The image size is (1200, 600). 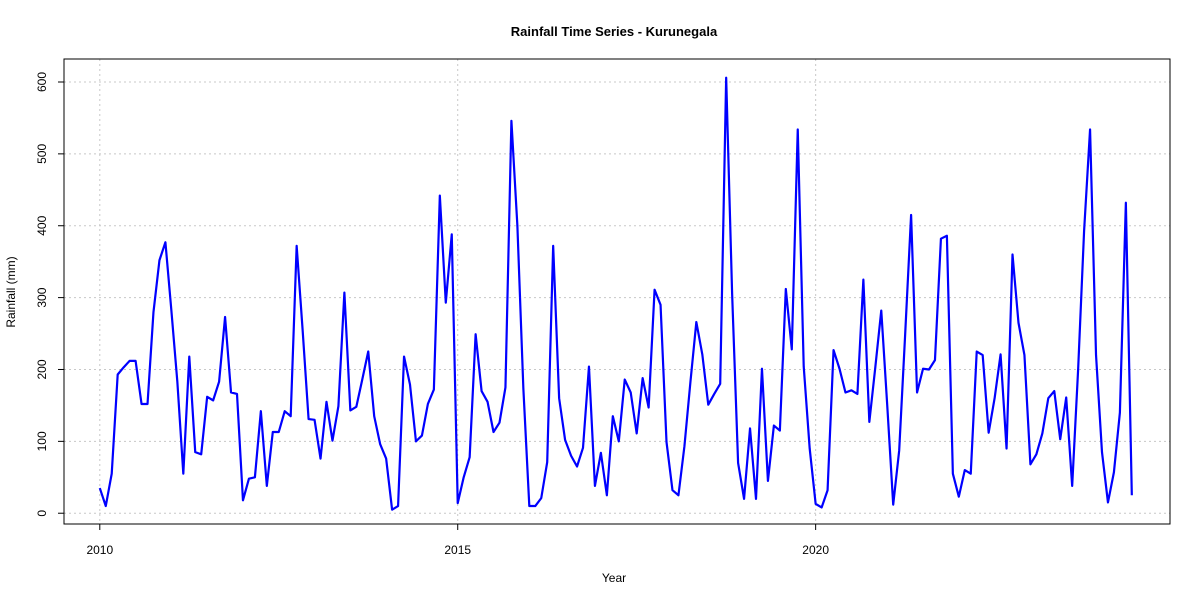 What do you see at coordinates (42, 513) in the screenshot?
I see `y-tick-label: 0` at bounding box center [42, 513].